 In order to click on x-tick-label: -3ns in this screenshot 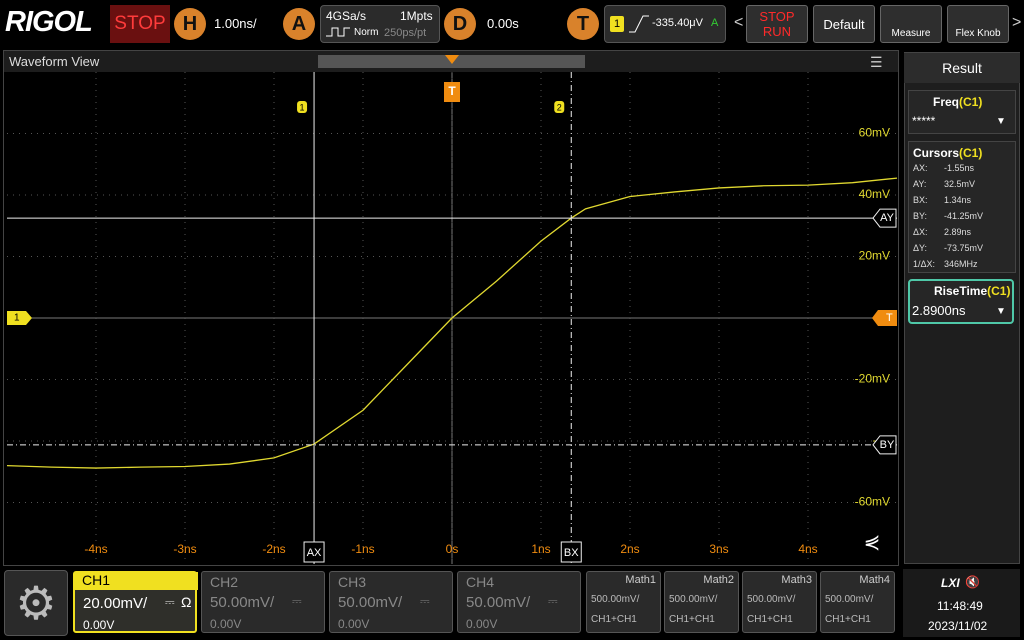, I will do `click(184, 549)`.